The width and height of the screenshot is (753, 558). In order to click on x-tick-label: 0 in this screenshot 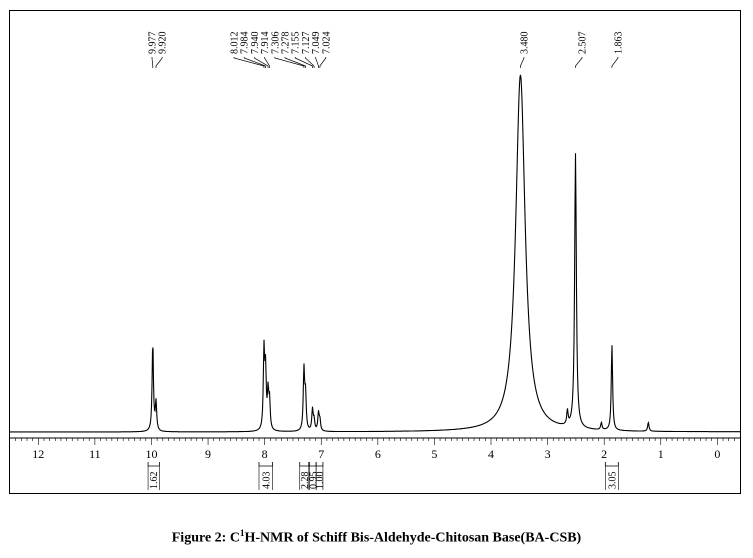, I will do `click(717, 454)`.